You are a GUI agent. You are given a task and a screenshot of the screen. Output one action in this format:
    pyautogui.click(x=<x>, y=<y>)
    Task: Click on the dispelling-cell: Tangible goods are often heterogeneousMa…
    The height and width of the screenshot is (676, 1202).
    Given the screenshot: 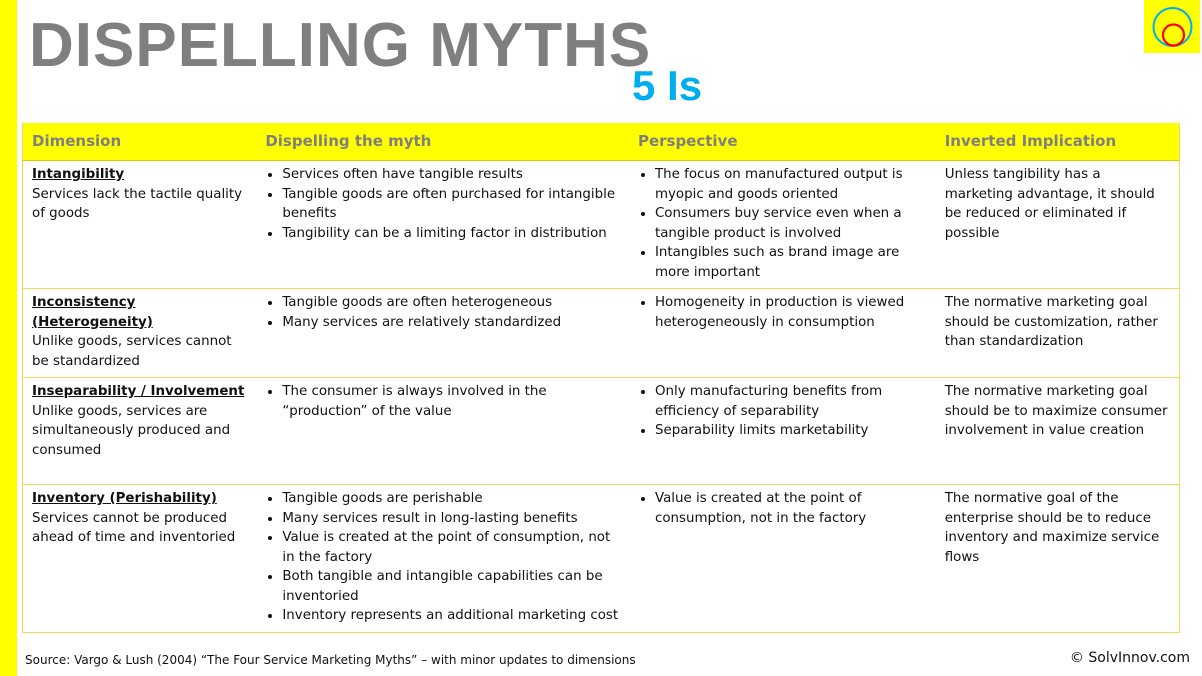 What is the action you would take?
    pyautogui.click(x=442, y=333)
    